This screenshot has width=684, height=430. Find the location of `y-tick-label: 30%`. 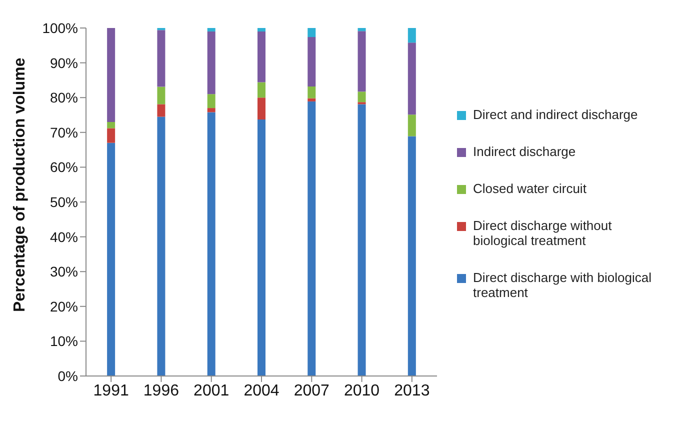

y-tick-label: 30% is located at coordinates (64, 272).